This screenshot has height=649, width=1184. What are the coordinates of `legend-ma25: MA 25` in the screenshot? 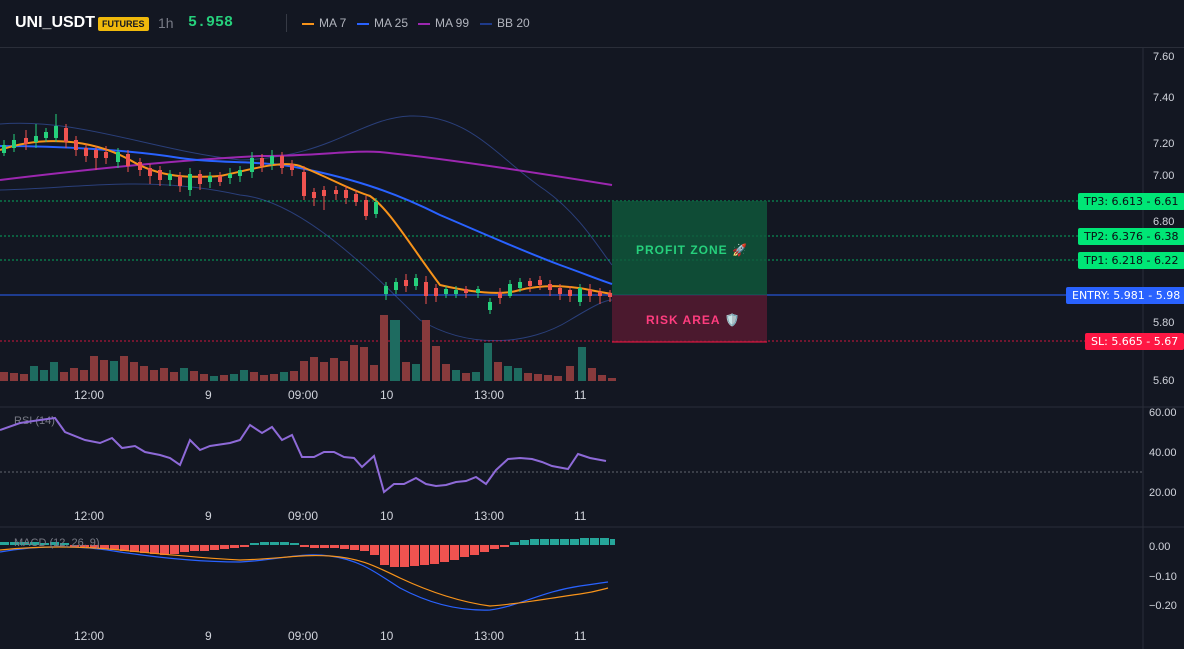 It's located at (382, 23).